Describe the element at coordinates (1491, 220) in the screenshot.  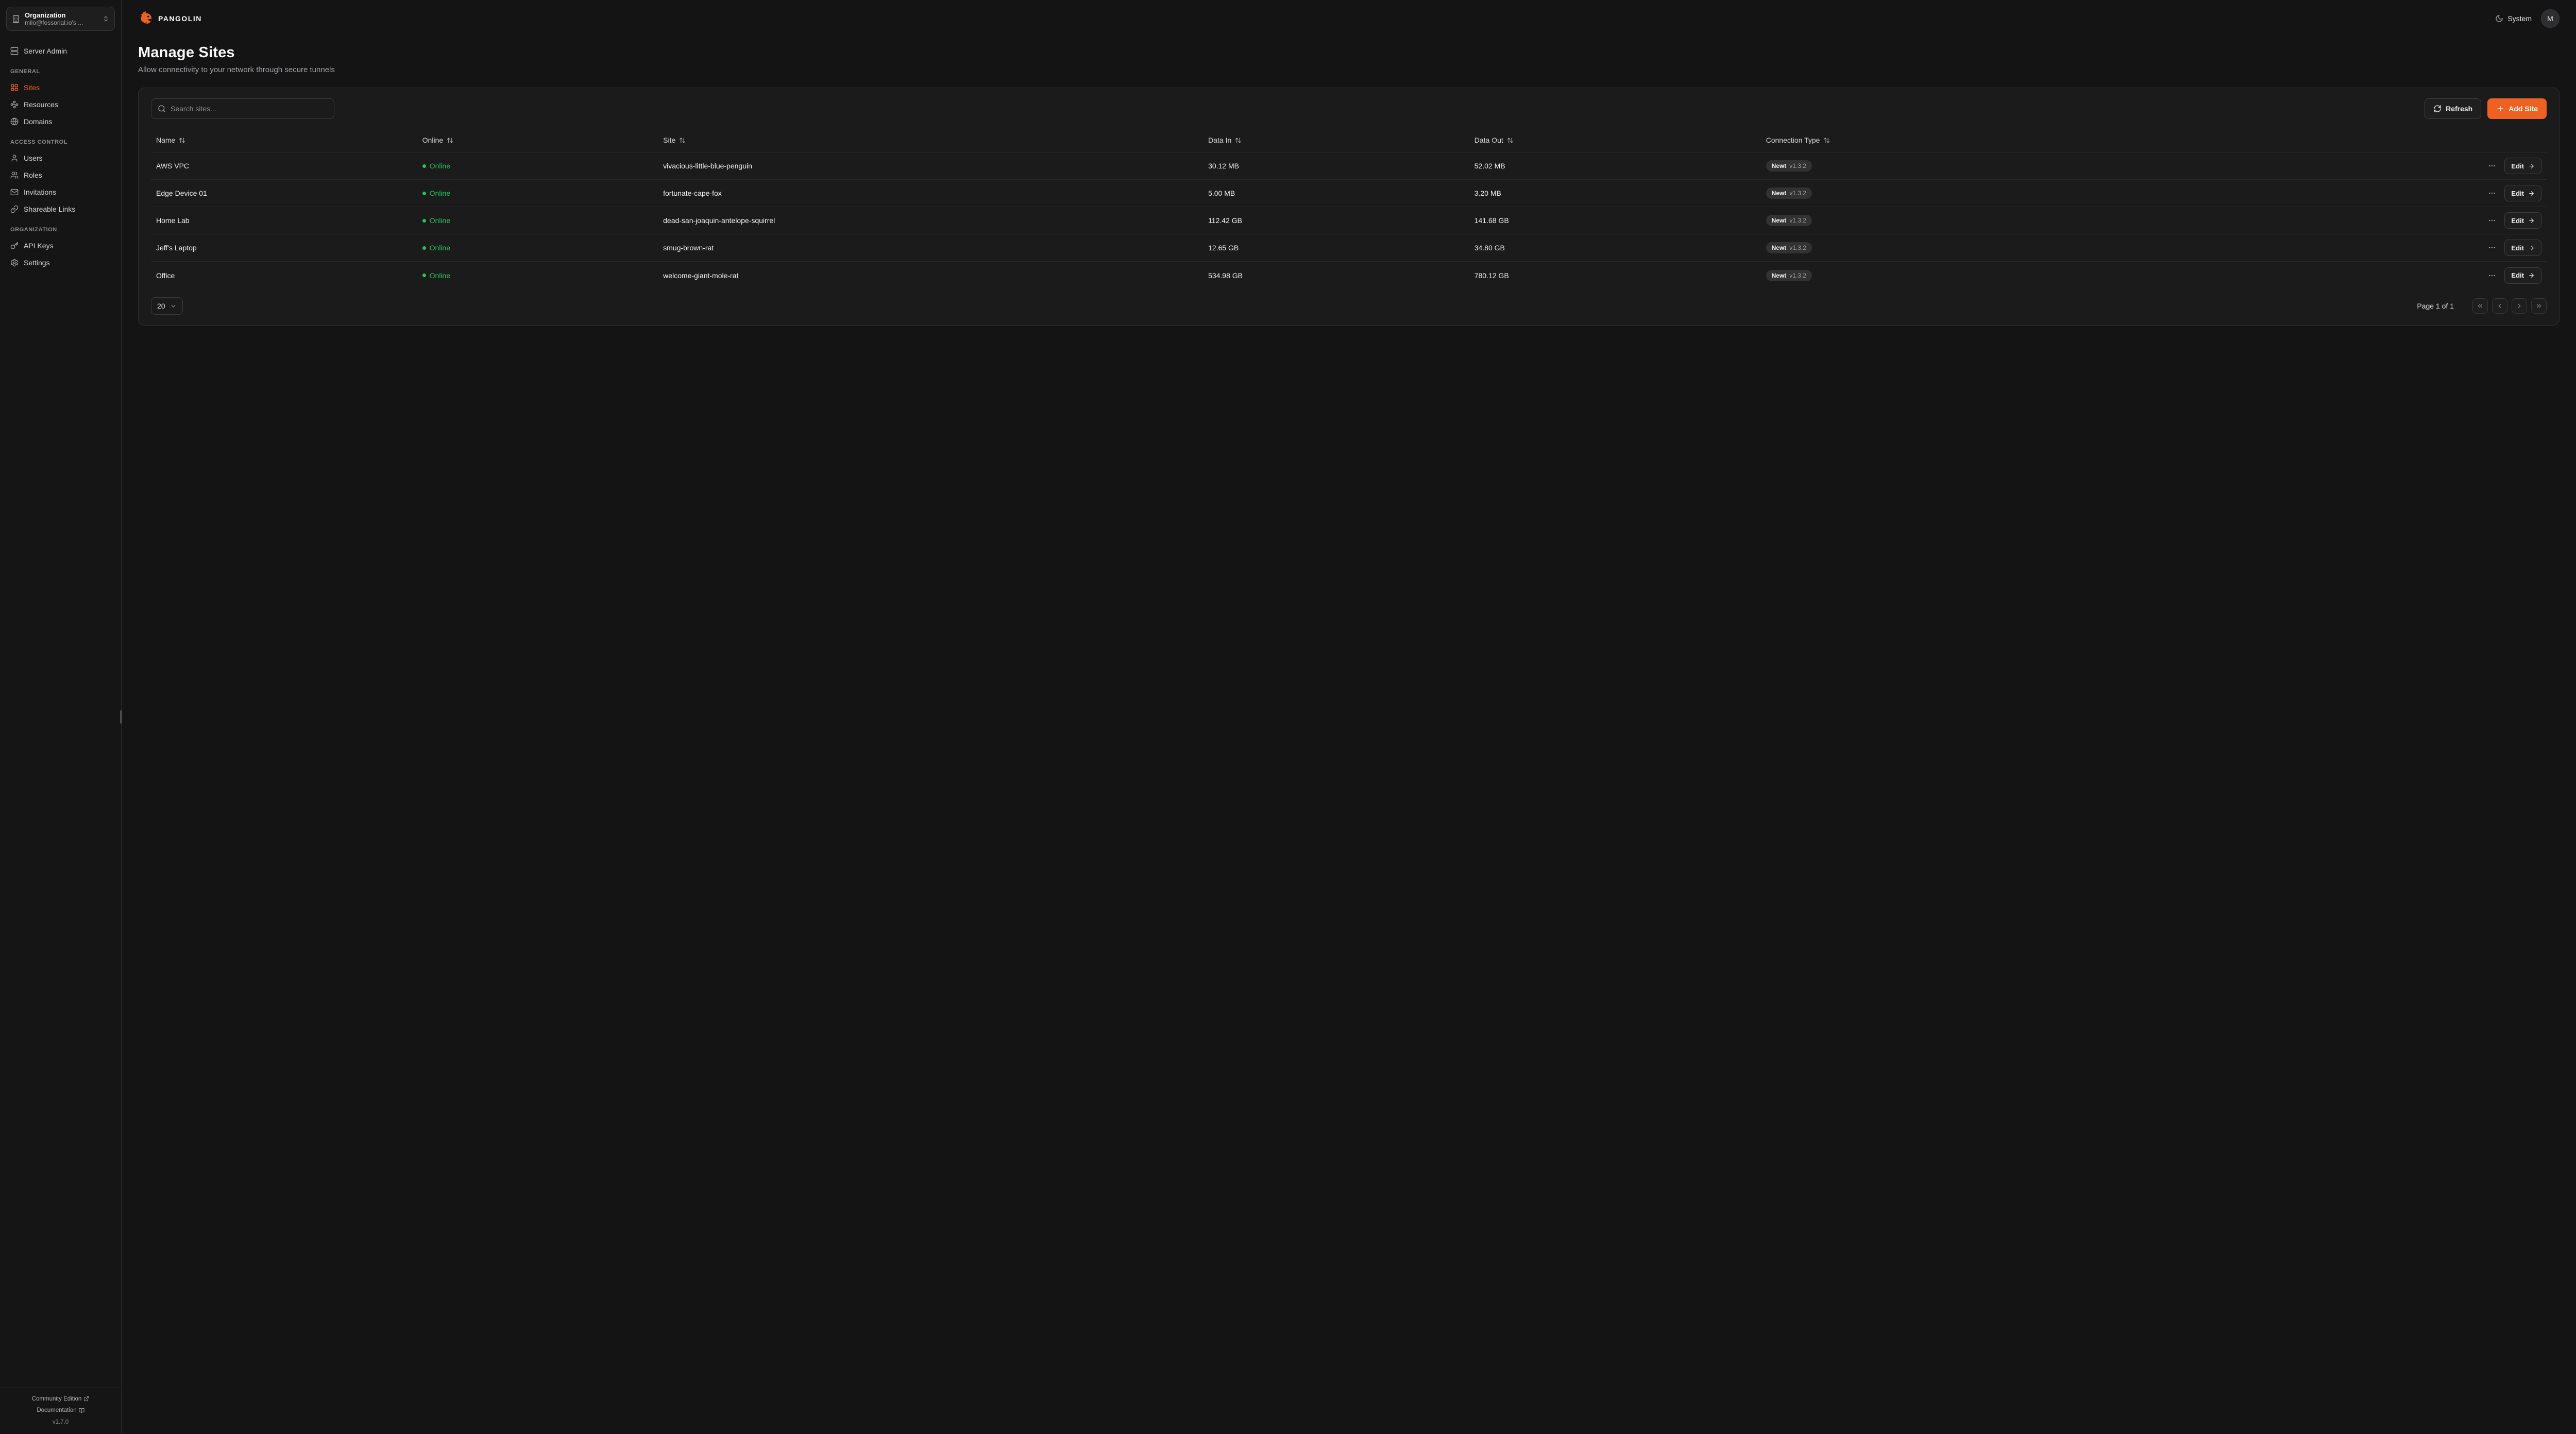
I see `data-out-cell: 141.68 GB` at that location.